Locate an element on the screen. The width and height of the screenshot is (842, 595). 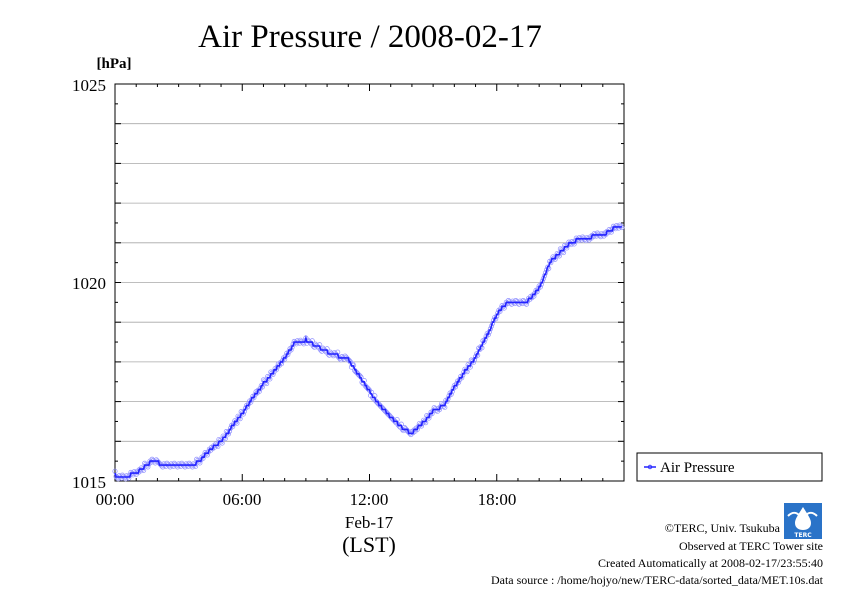
terc-logo: TERC is located at coordinates (803, 521).